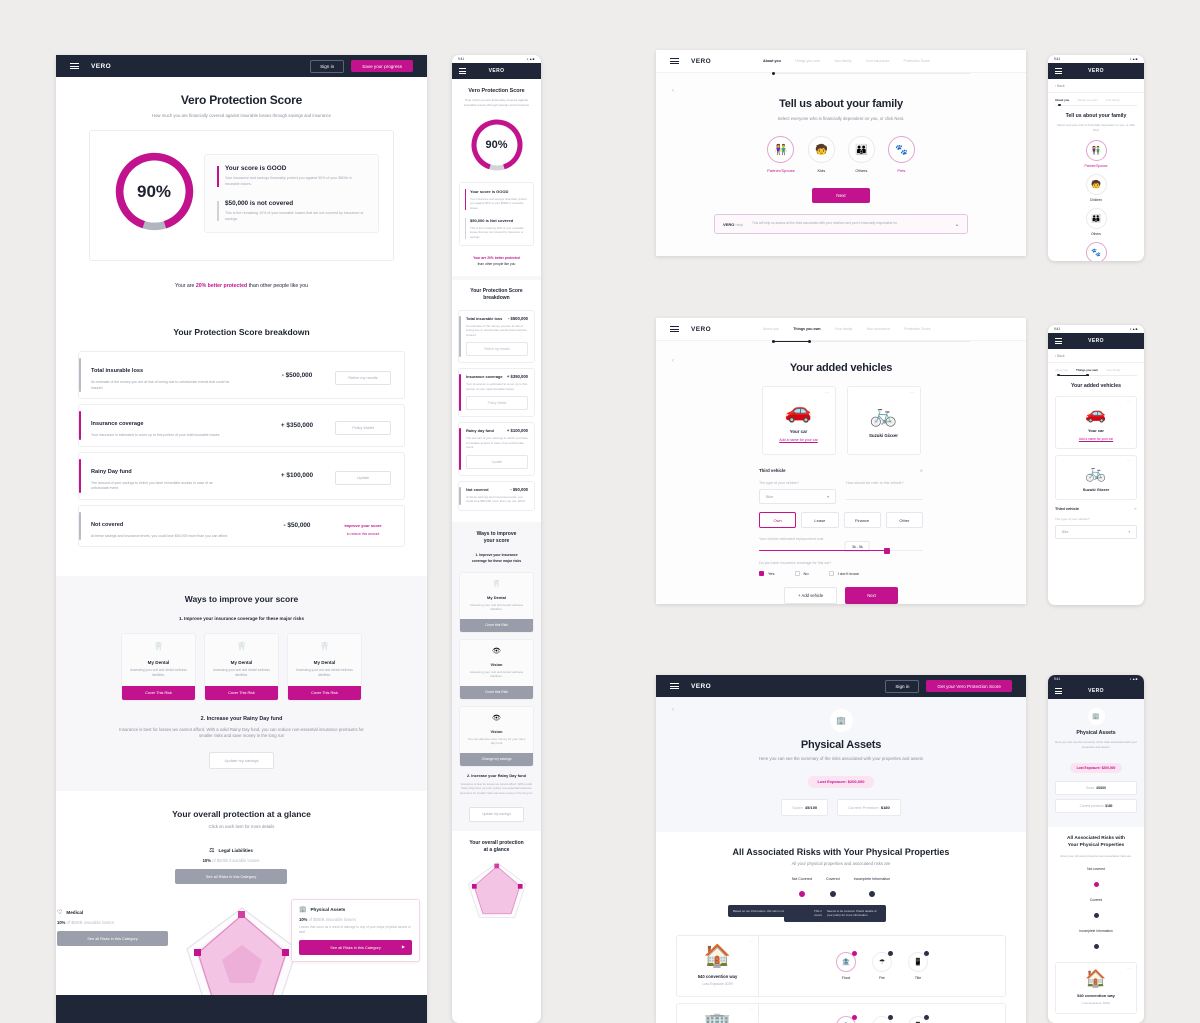 Image resolution: width=1200 pixels, height=1023 pixels. Describe the element at coordinates (801, 574) in the screenshot. I see `insurance-option-1: No` at that location.